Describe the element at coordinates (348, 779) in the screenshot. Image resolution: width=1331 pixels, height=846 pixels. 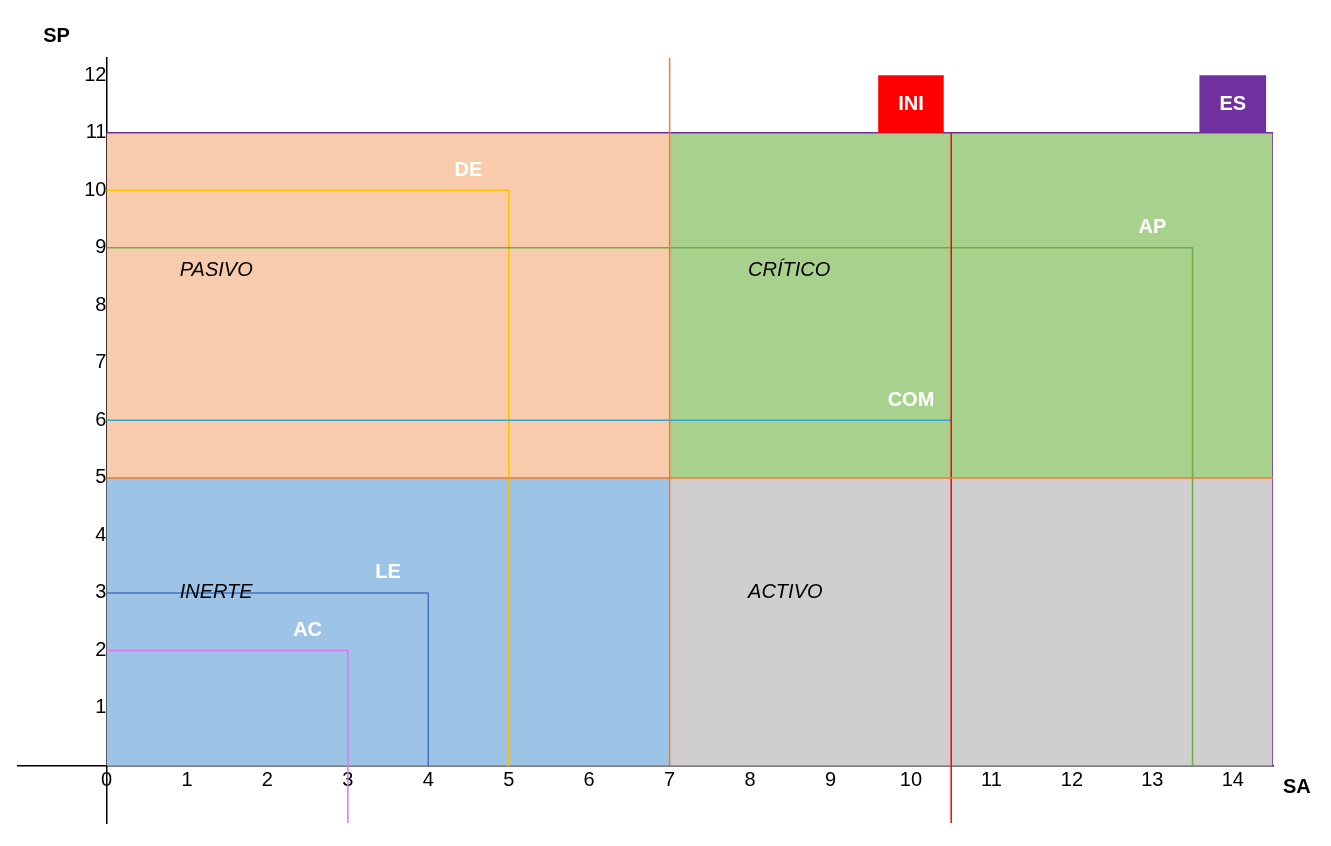
I see `x-tick-label: 3` at that location.